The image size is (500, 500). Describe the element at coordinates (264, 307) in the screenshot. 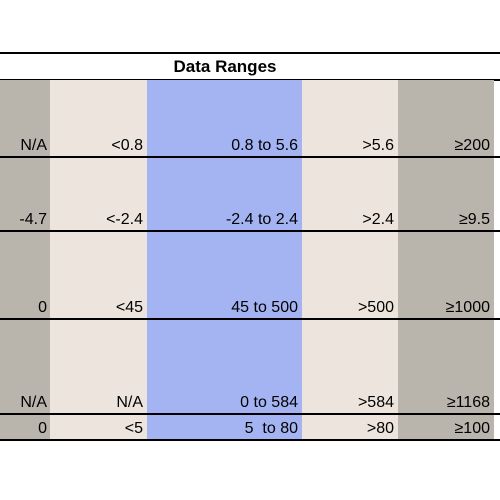

I see `table-cell: 45 to 500` at that location.